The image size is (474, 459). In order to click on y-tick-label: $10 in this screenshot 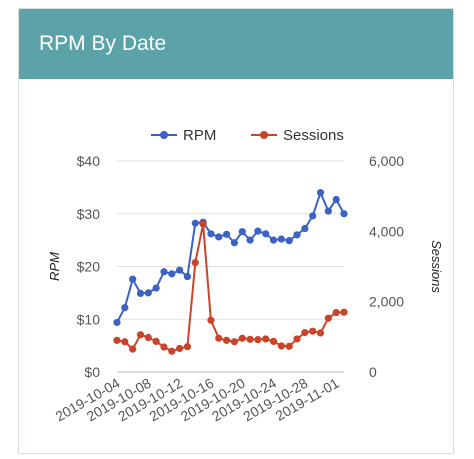, I will do `click(89, 319)`.